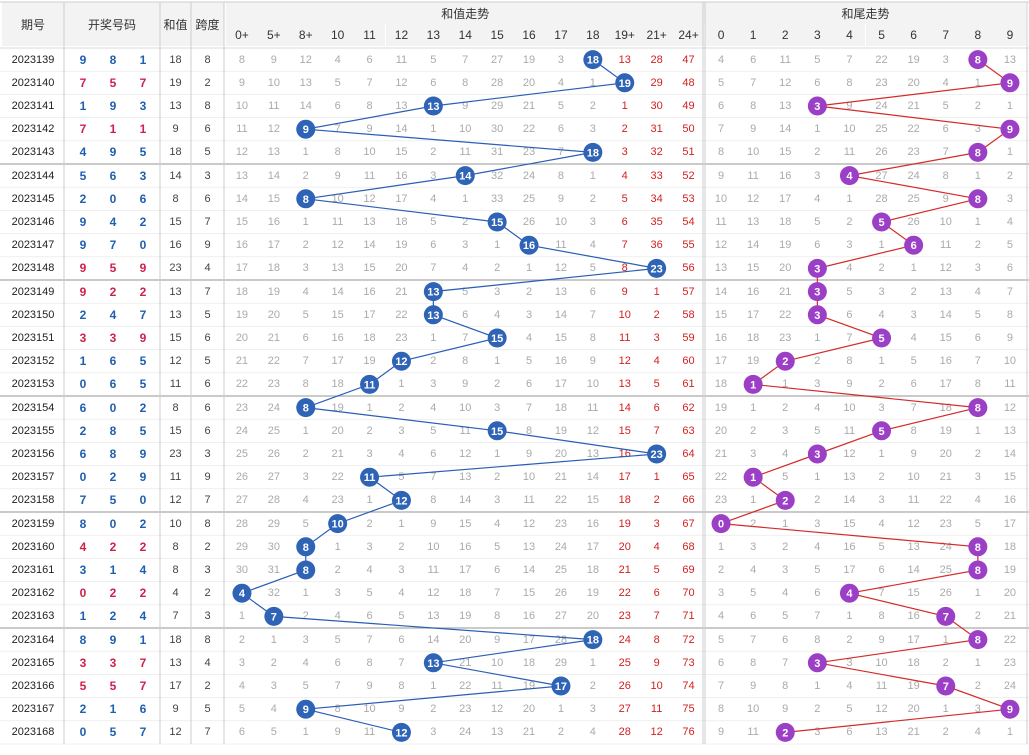  I want to click on sum-omission-cell: 5, so click(401, 616).